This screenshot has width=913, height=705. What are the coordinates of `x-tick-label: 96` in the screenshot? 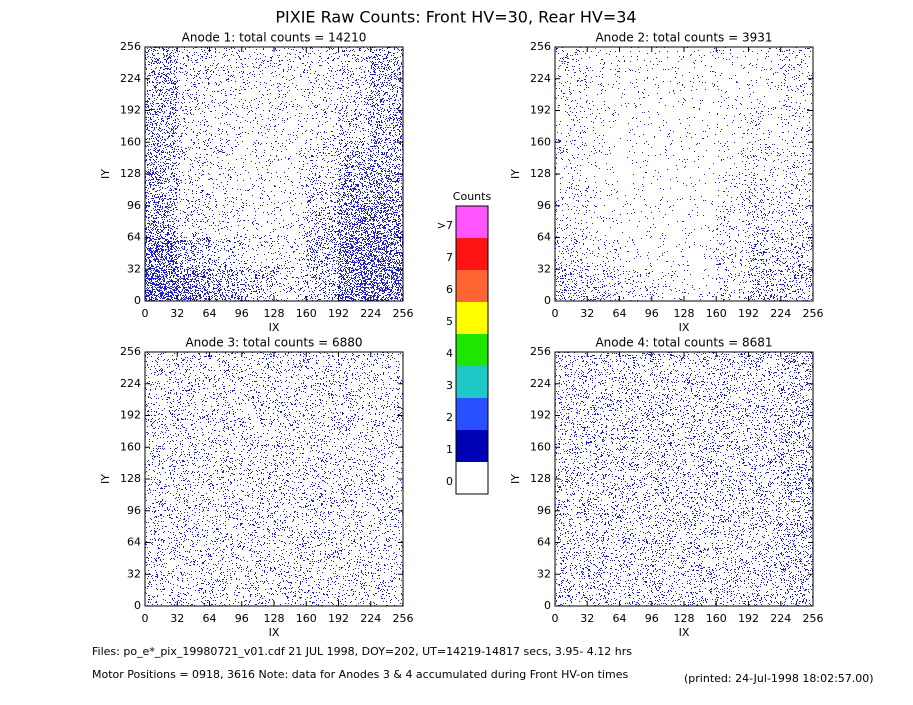 It's located at (652, 313).